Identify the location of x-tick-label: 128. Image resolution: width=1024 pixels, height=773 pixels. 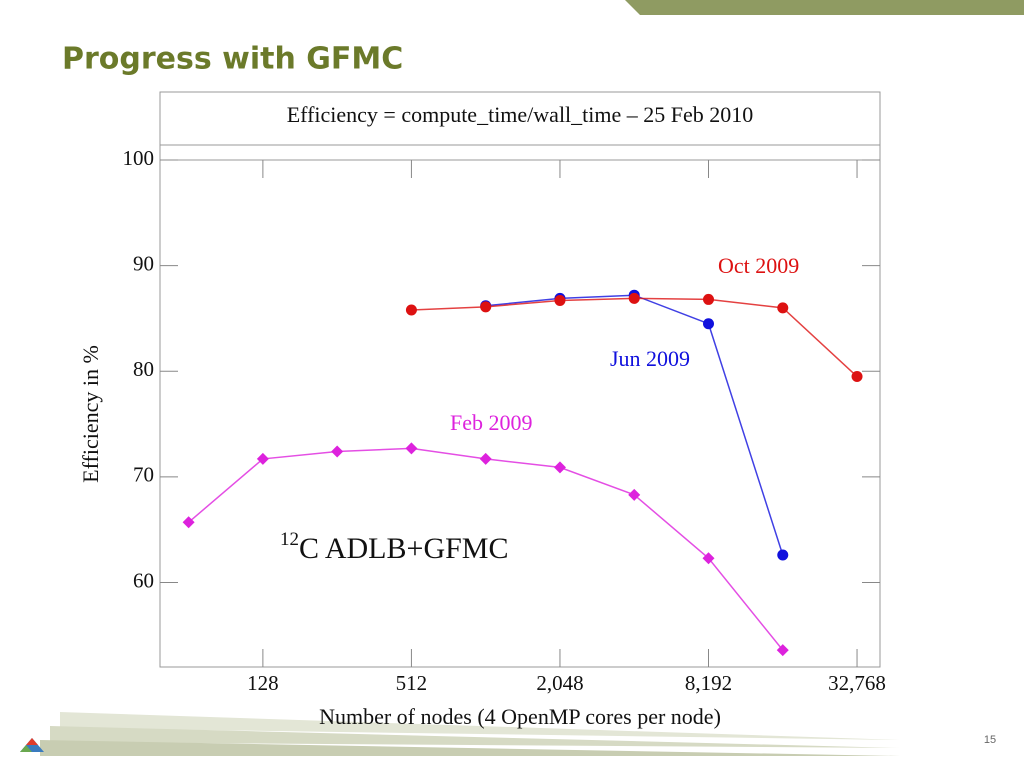
(263, 683).